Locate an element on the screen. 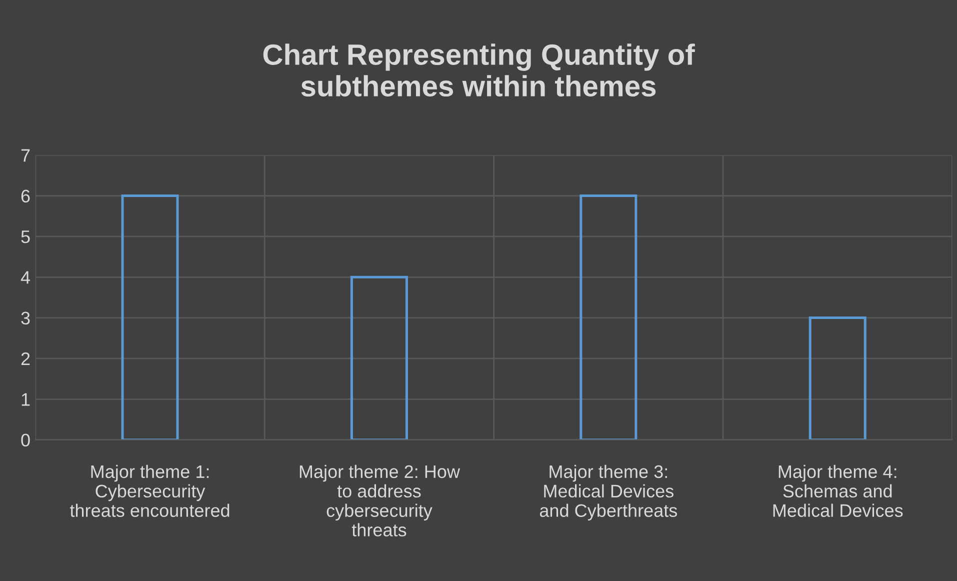 This screenshot has width=957, height=581. y-tick-label: 6 is located at coordinates (25, 196).